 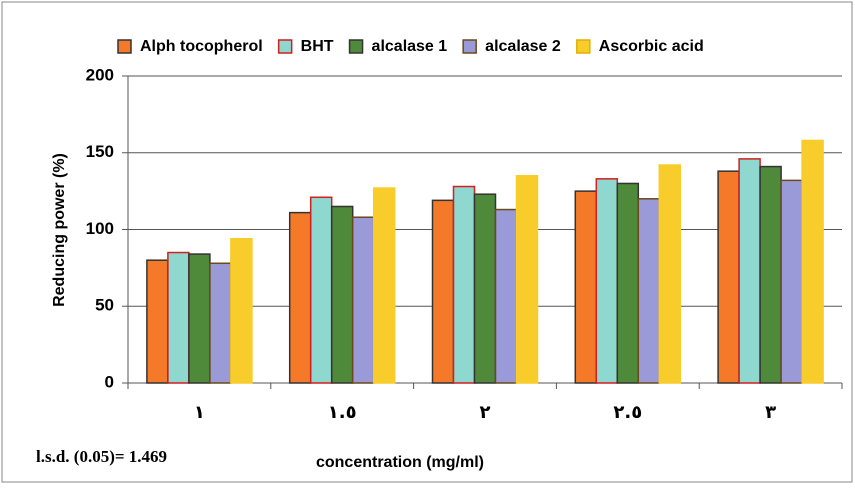 What do you see at coordinates (523, 46) in the screenshot?
I see `legend-label: alcalase 2` at bounding box center [523, 46].